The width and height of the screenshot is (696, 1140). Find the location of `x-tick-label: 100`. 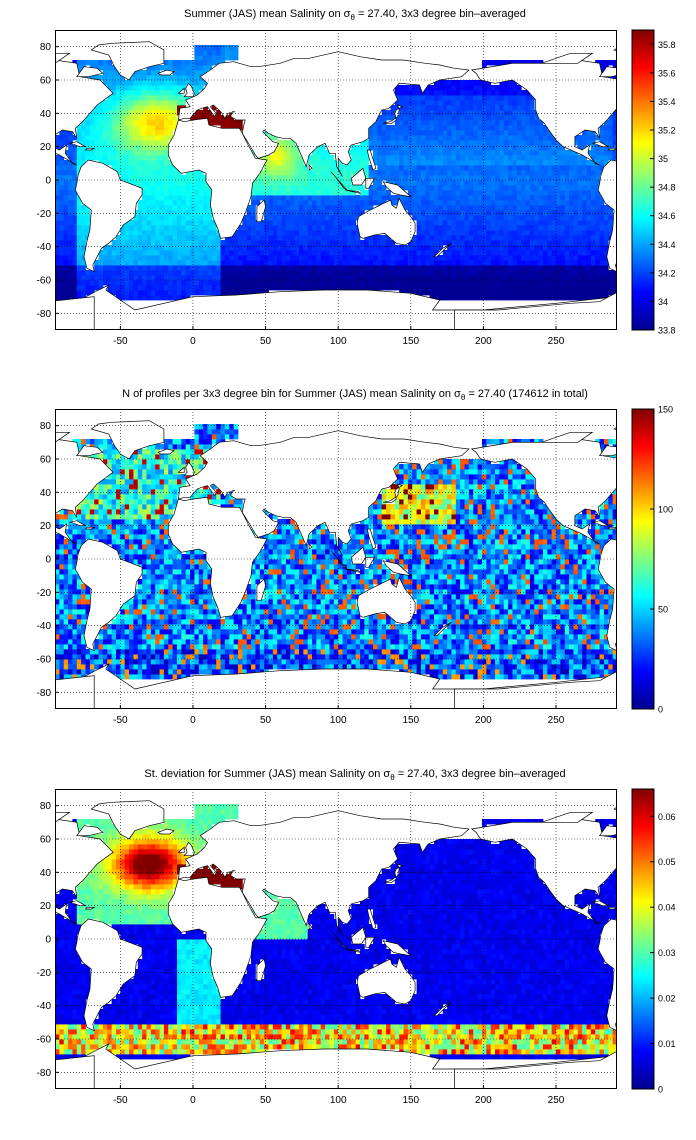

x-tick-label: 100 is located at coordinates (338, 341).